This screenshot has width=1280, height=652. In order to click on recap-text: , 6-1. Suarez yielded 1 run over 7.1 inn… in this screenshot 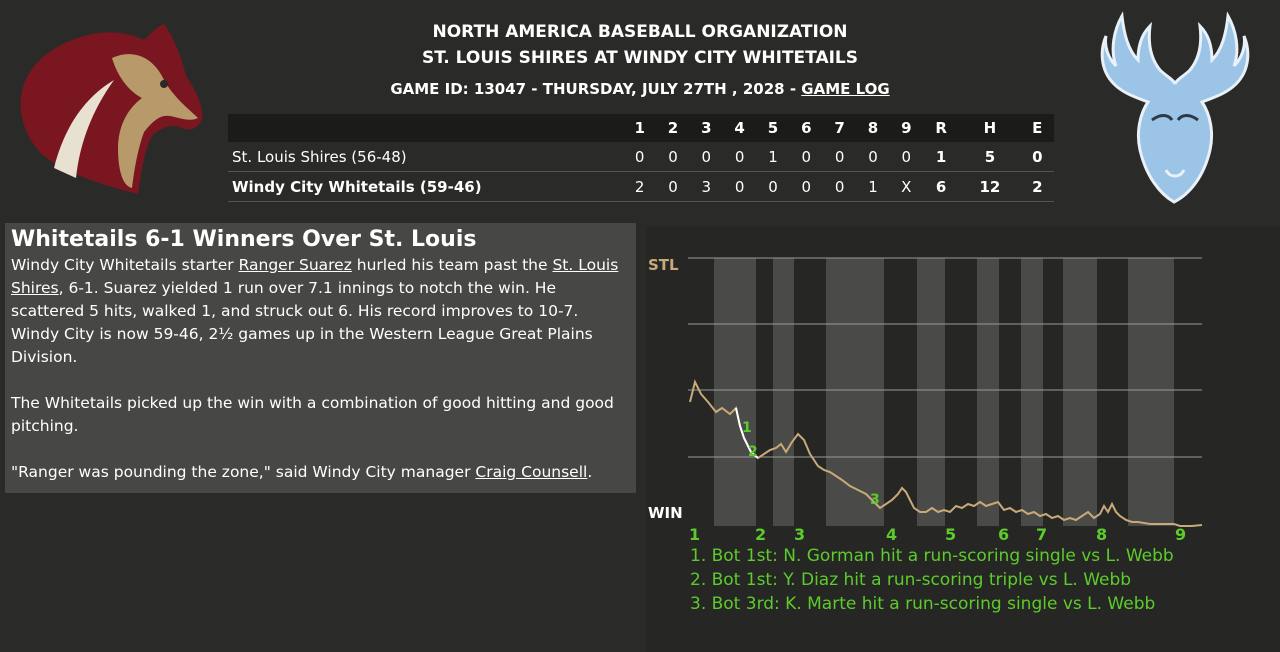, I will do `click(302, 322)`.